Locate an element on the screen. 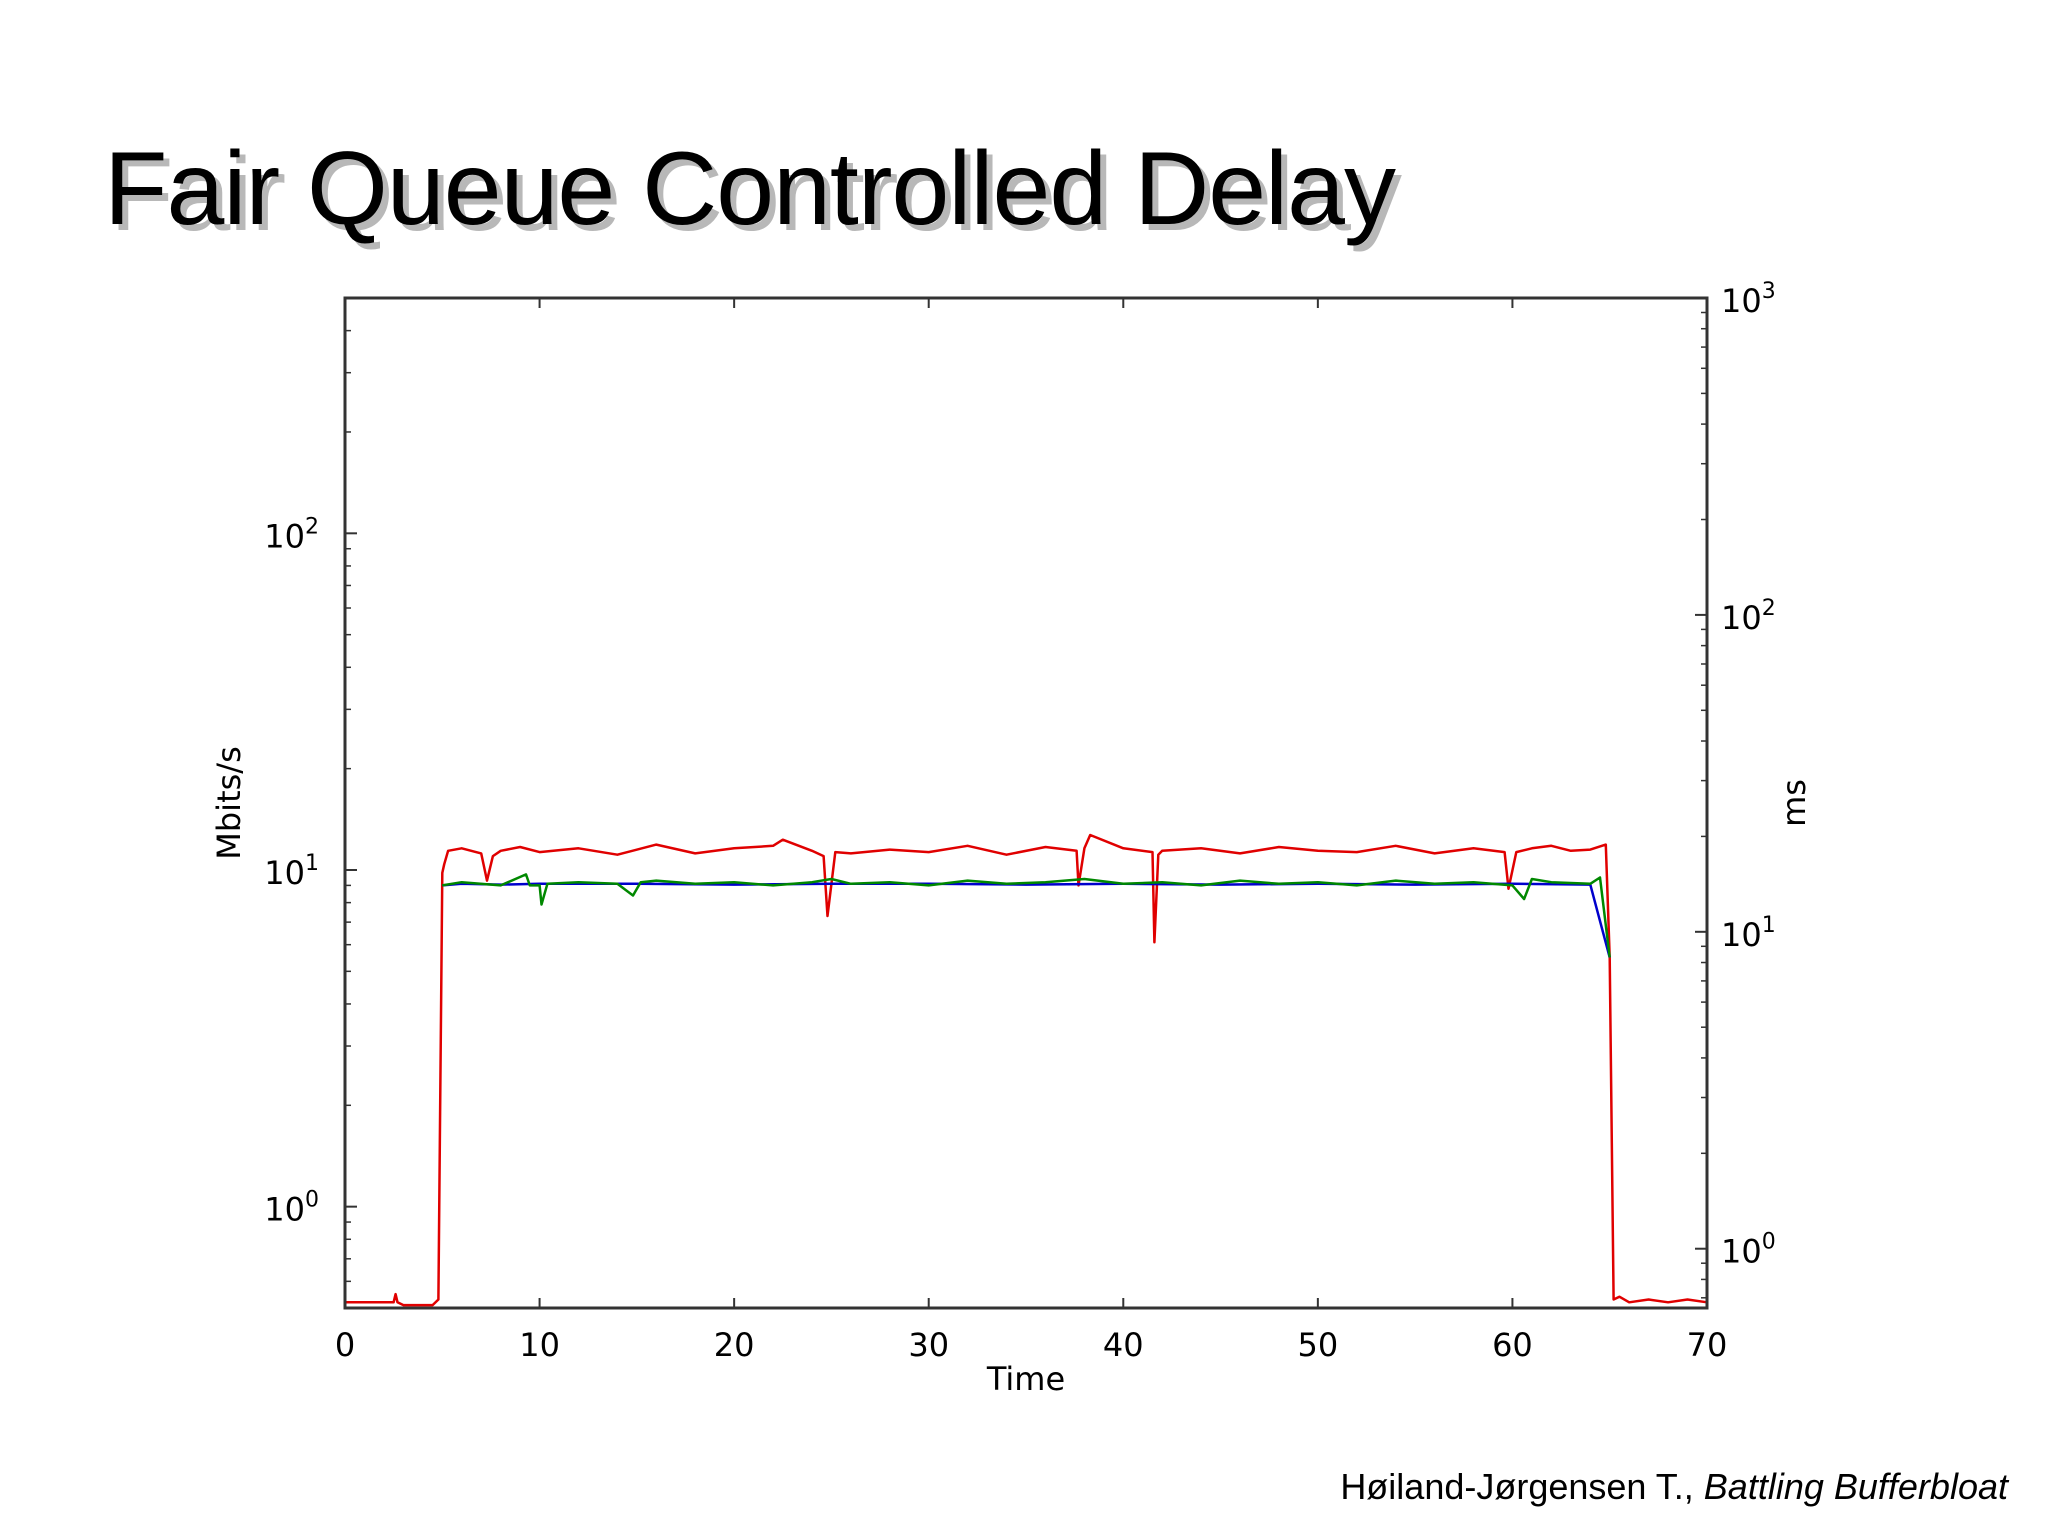 The image size is (2048, 1535). citation-work: Battling Bufferbloat is located at coordinates (1855, 1486).